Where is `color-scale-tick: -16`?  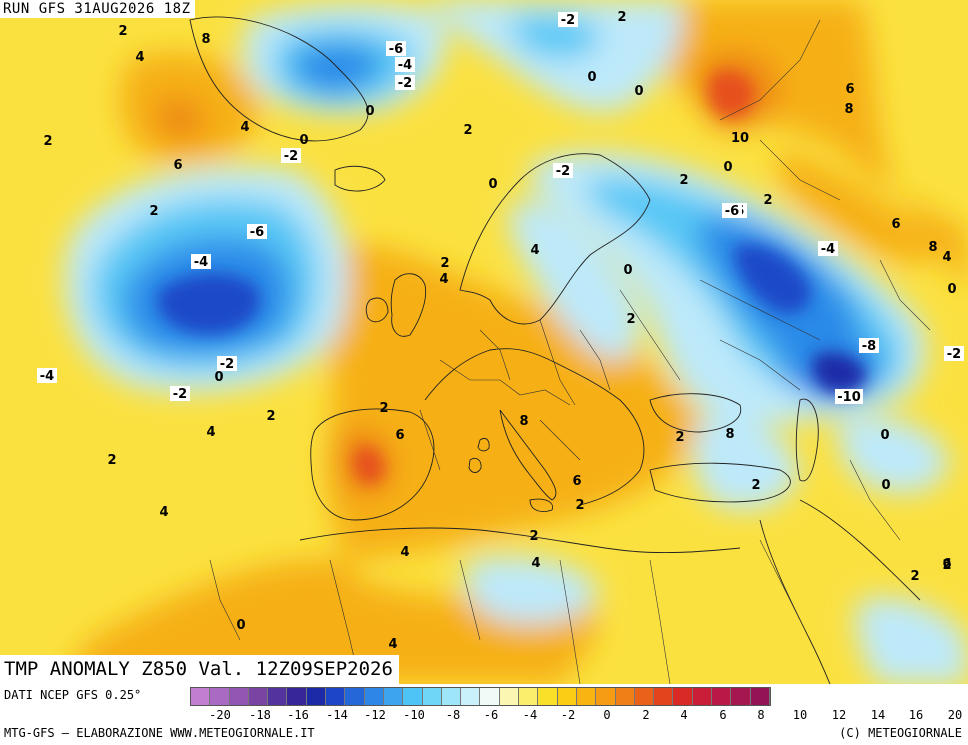
color-scale-tick: -16 is located at coordinates (298, 715).